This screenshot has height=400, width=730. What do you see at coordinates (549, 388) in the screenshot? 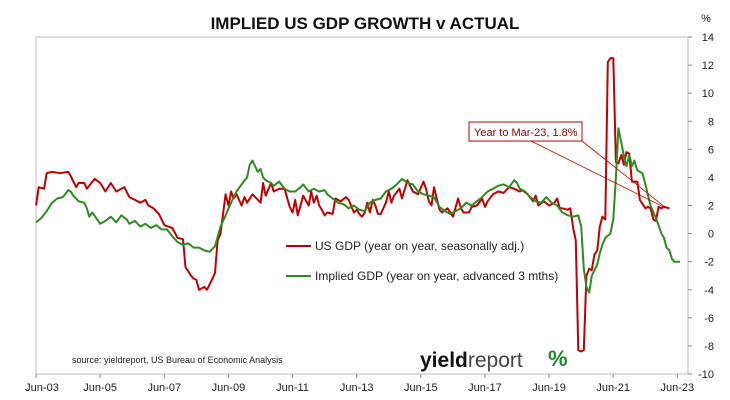
I see `x-tick-label: Jun-19` at bounding box center [549, 388].